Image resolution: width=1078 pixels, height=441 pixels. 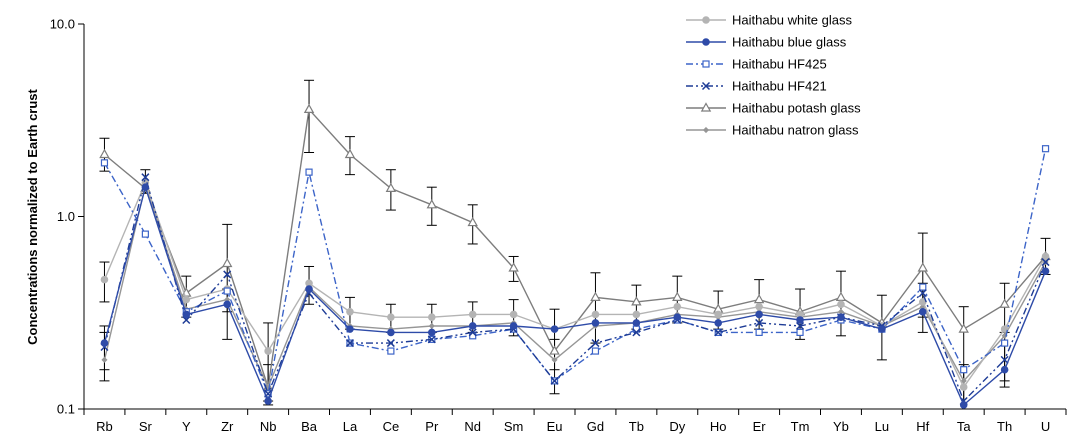 I want to click on x-tick-label: Ce, so click(x=391, y=426).